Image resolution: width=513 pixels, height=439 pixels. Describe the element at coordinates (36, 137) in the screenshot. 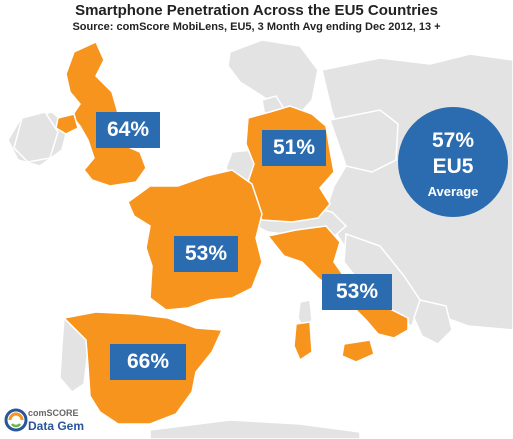

I see `ireland-shape` at that location.